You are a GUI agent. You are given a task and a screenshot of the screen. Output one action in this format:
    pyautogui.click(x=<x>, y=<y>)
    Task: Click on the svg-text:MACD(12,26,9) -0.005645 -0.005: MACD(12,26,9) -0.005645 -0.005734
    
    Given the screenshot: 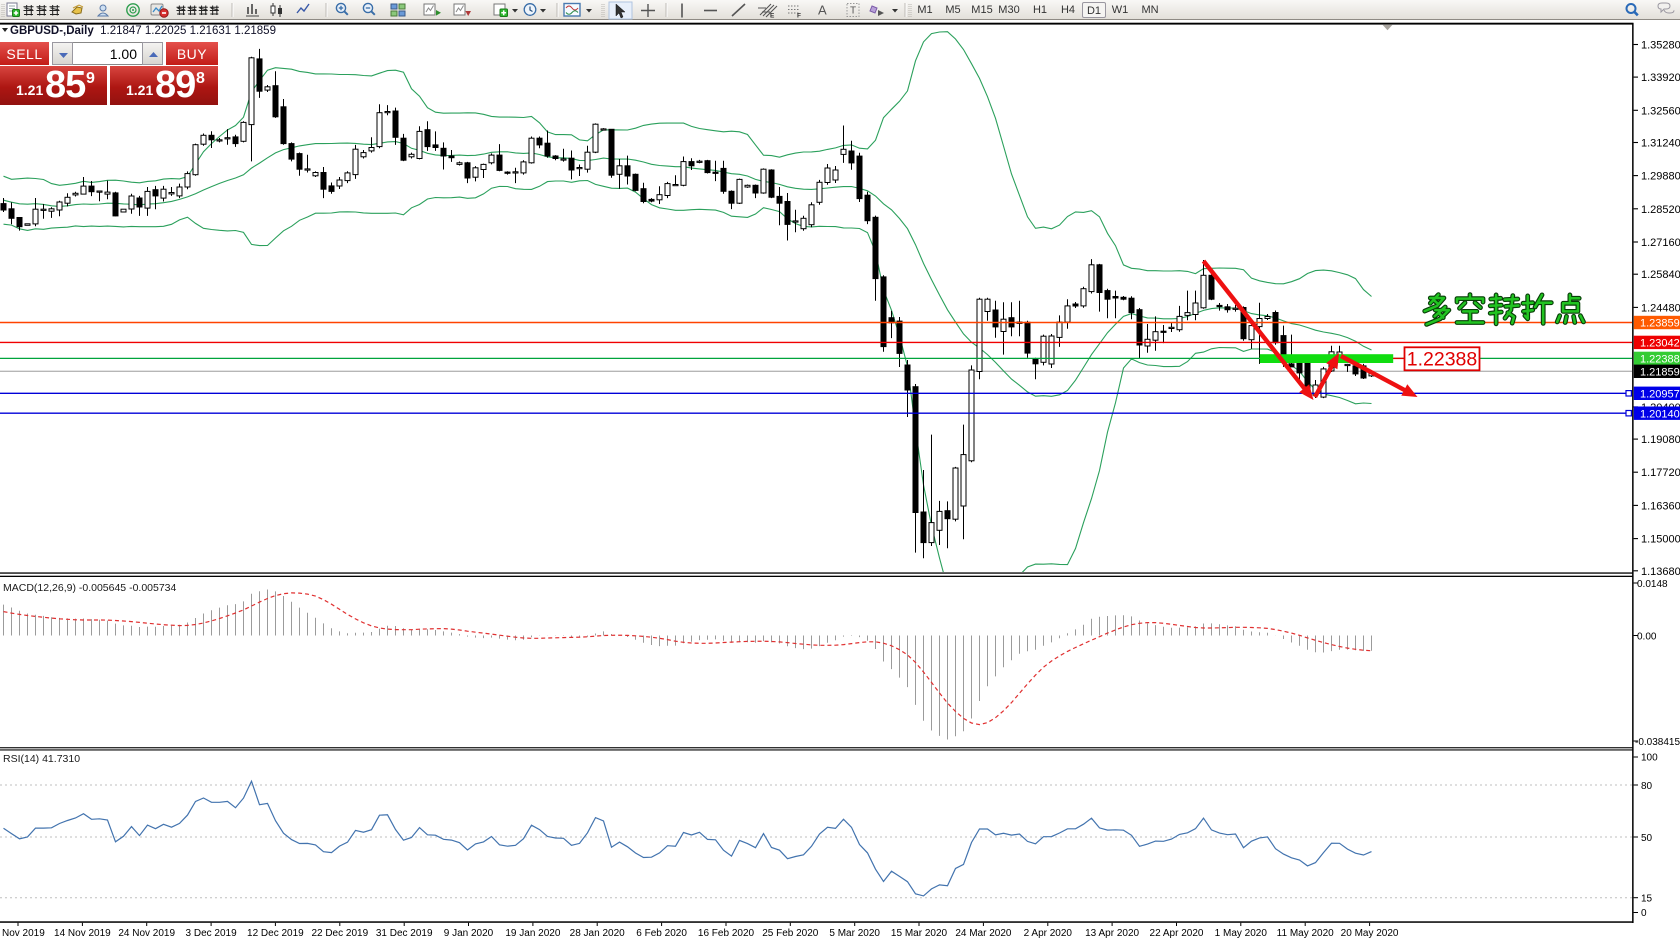 What is the action you would take?
    pyautogui.click(x=90, y=588)
    